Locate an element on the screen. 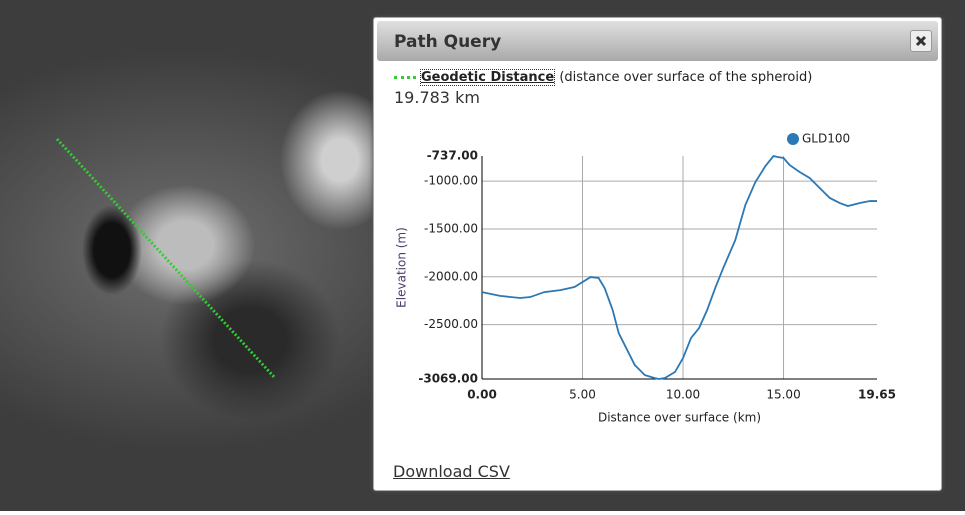  x-tick-label: 10.00 is located at coordinates (683, 395).